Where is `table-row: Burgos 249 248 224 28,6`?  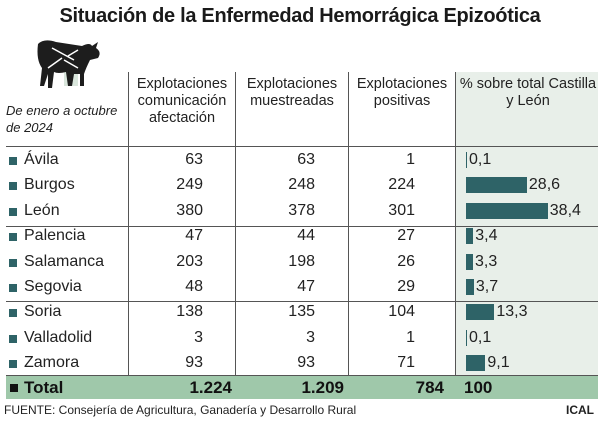 table-row: Burgos 249 248 224 28,6 is located at coordinates (300, 185).